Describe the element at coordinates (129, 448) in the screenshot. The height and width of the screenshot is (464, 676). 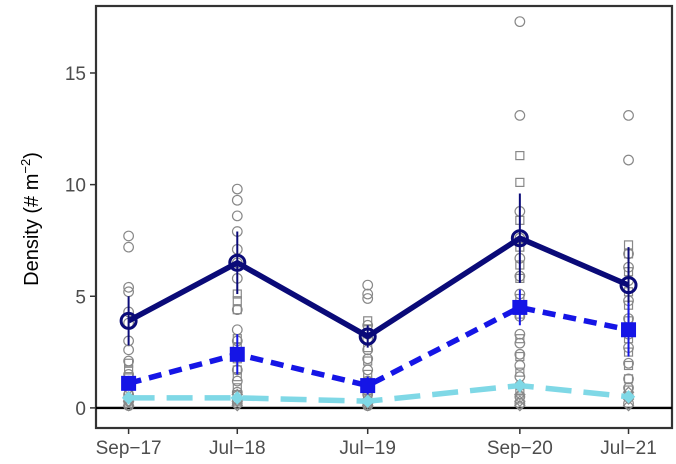
I see `x-tick-label-0: Sep−17` at that location.